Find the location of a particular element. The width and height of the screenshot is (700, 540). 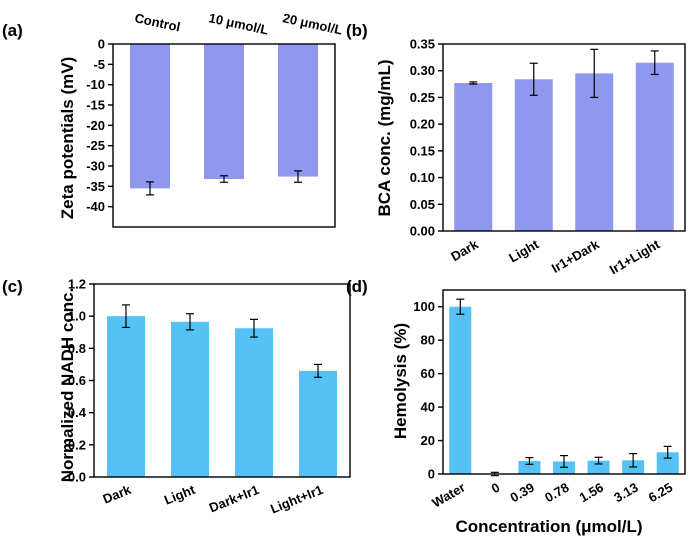

panel-d-category-label-5: 3.13 is located at coordinates (625, 493).